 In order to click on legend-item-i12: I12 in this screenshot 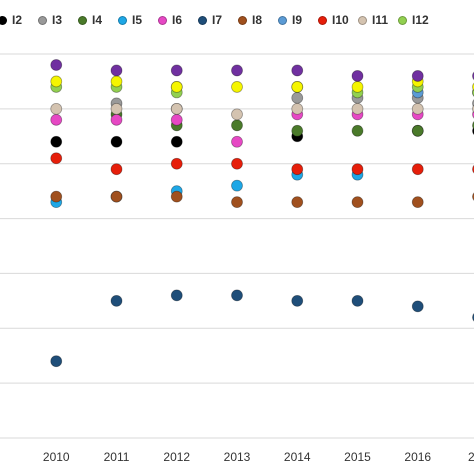, I will do `click(413, 20)`.